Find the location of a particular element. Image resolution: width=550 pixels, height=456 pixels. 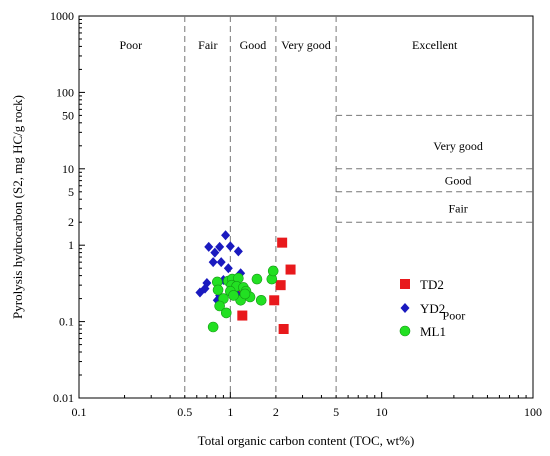

toc-class-label: Excellent is located at coordinates (435, 45).